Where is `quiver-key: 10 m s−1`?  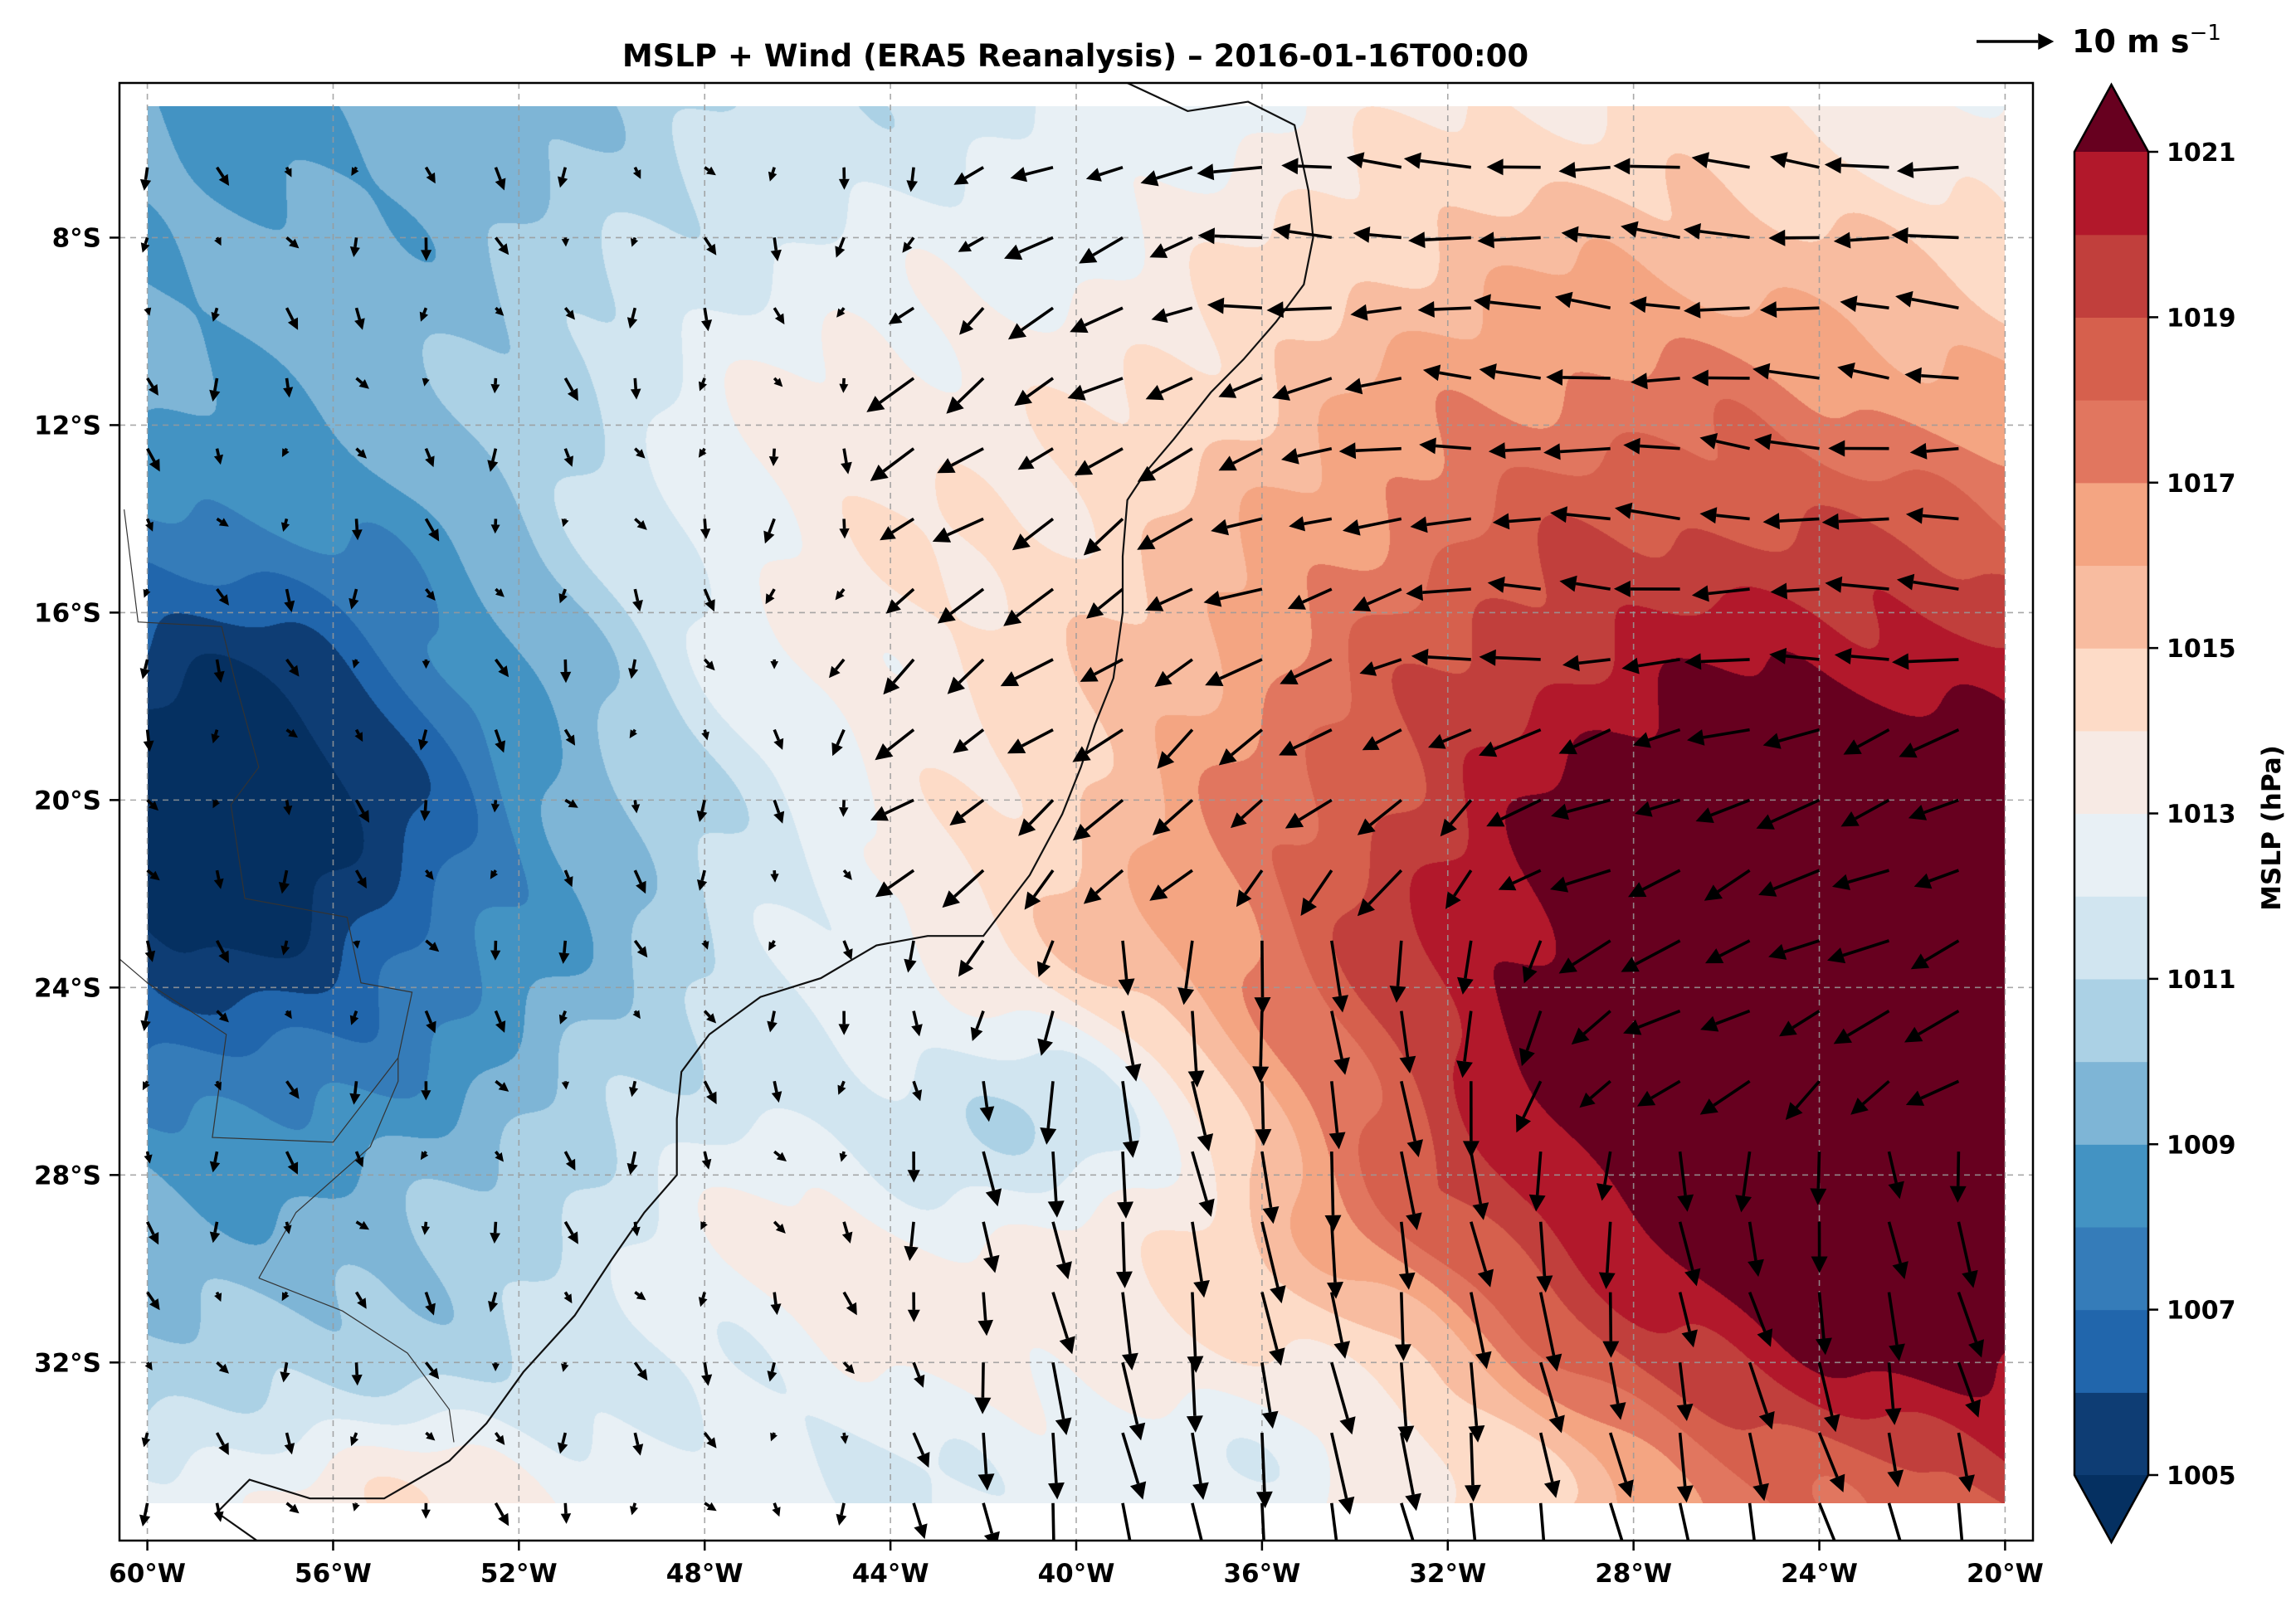
quiver-key: 10 m s−1 is located at coordinates (2099, 40).